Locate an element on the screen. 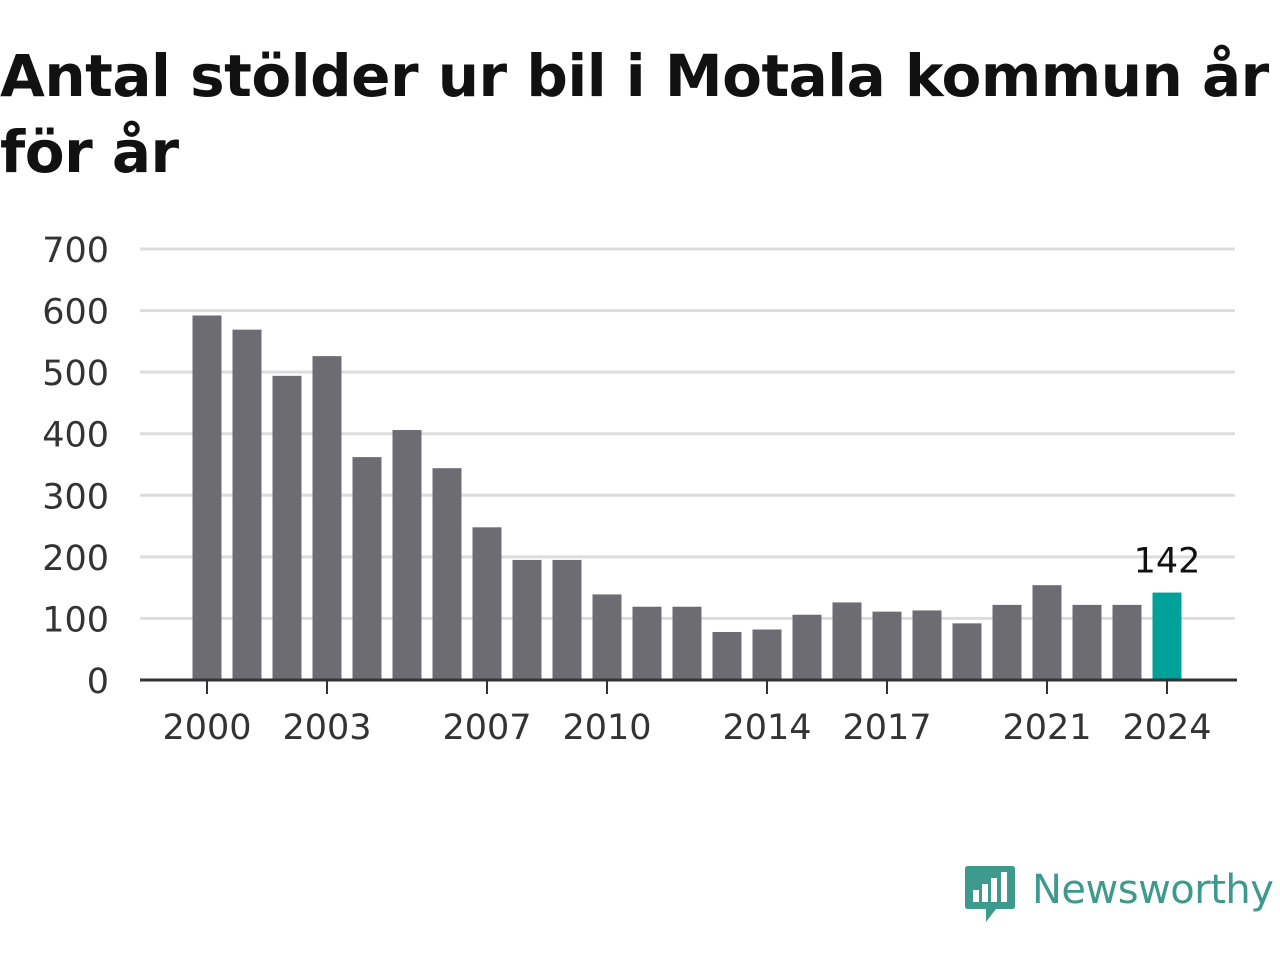  bar-2012 is located at coordinates (687, 643).